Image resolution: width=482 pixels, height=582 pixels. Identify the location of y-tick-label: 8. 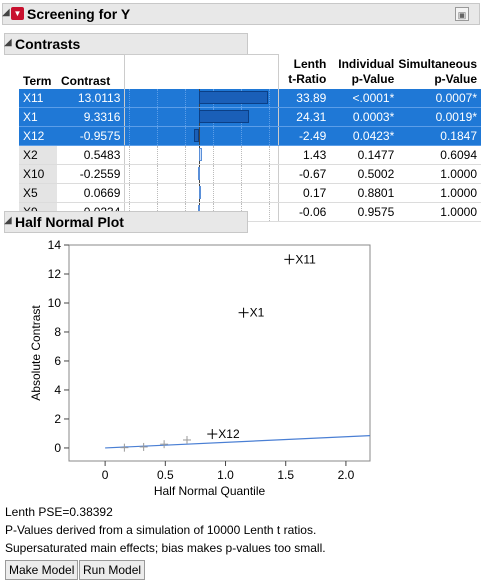
(57, 332).